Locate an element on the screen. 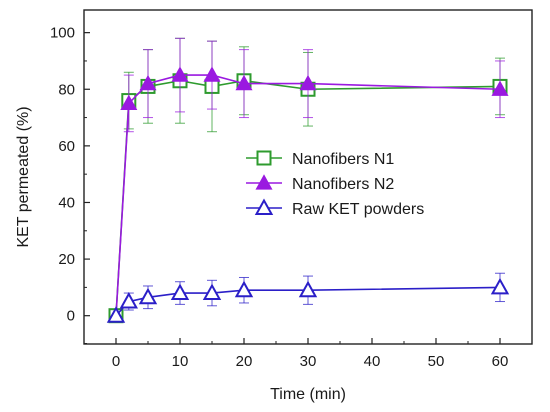 This screenshot has height=412, width=550. x-tick-label: 30 is located at coordinates (308, 361).